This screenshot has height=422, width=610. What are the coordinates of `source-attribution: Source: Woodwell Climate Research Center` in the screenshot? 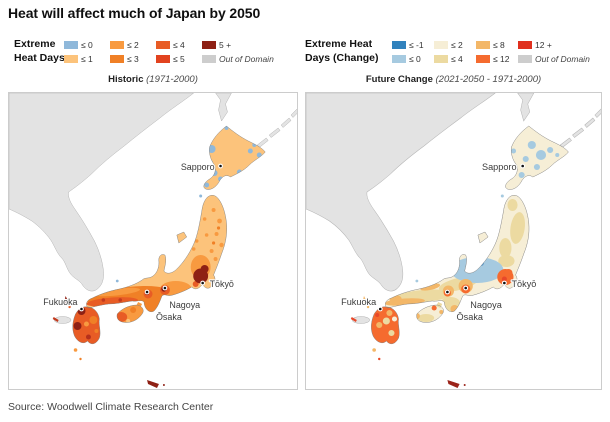 It's located at (111, 407).